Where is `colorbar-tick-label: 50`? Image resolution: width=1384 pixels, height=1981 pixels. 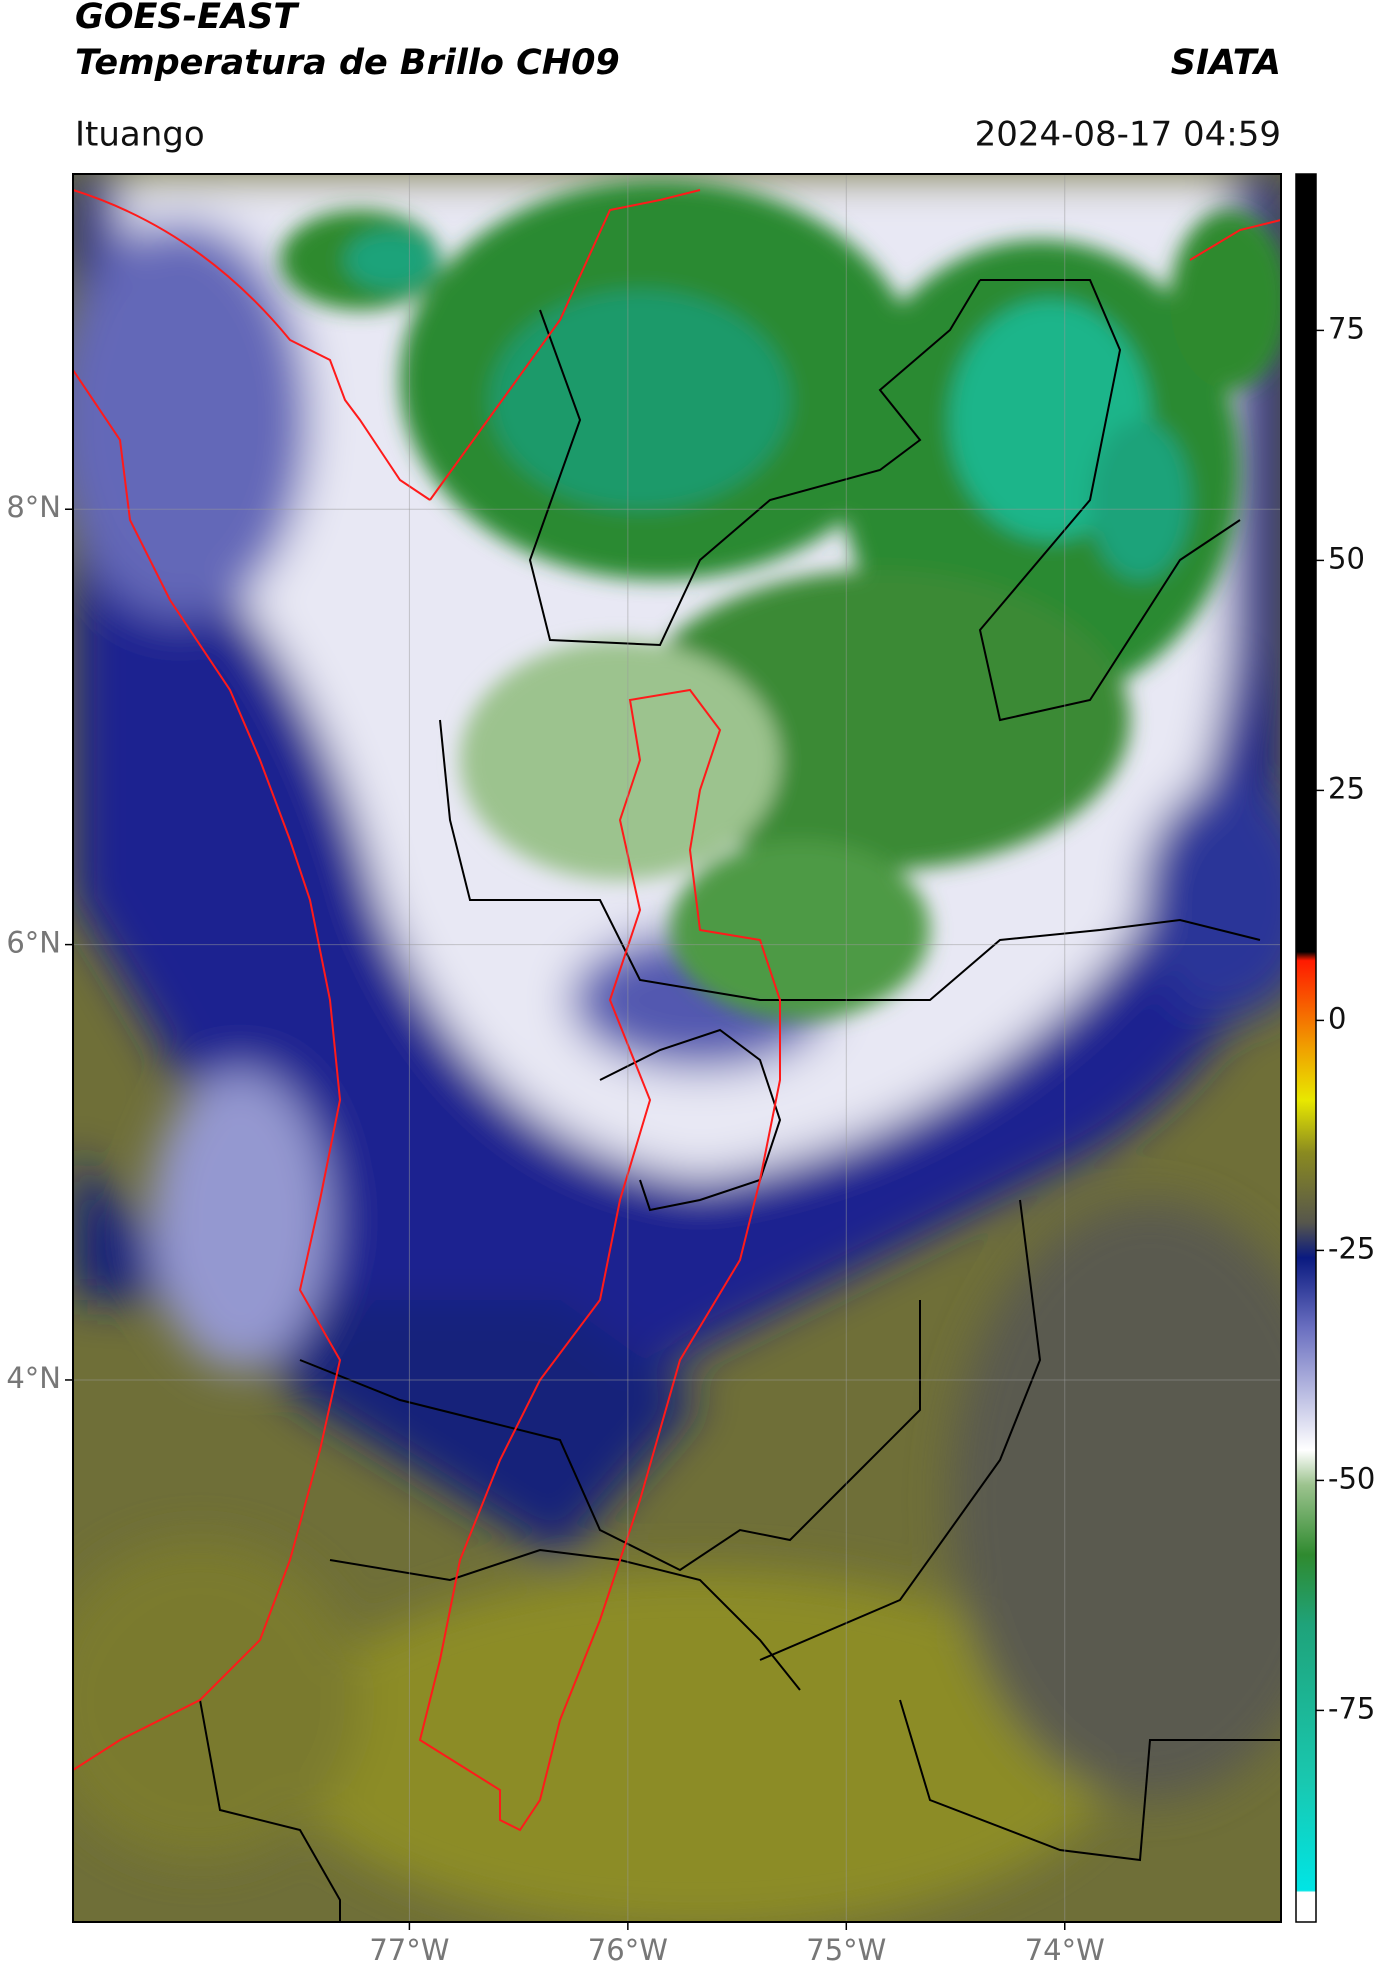
colorbar-tick-label: 50 is located at coordinates (1346, 558).